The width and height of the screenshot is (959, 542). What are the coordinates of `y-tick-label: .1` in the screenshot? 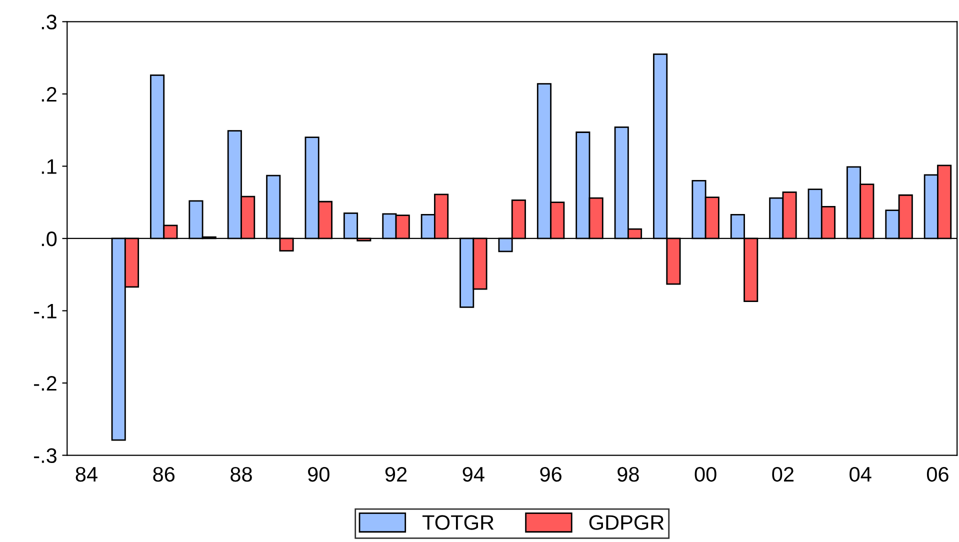 It's located at (49, 166).